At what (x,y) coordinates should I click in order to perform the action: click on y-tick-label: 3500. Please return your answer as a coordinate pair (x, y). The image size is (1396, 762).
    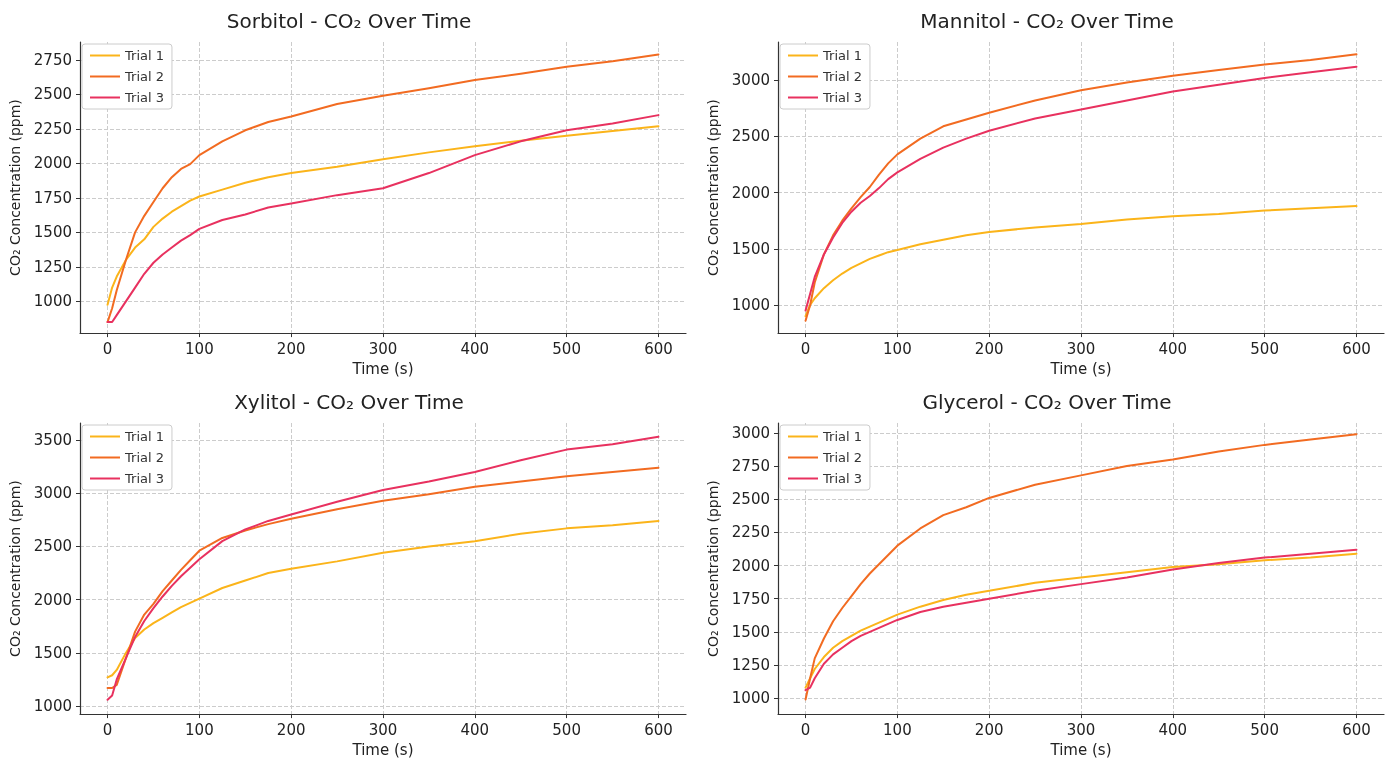
    Looking at the image, I should click on (52, 440).